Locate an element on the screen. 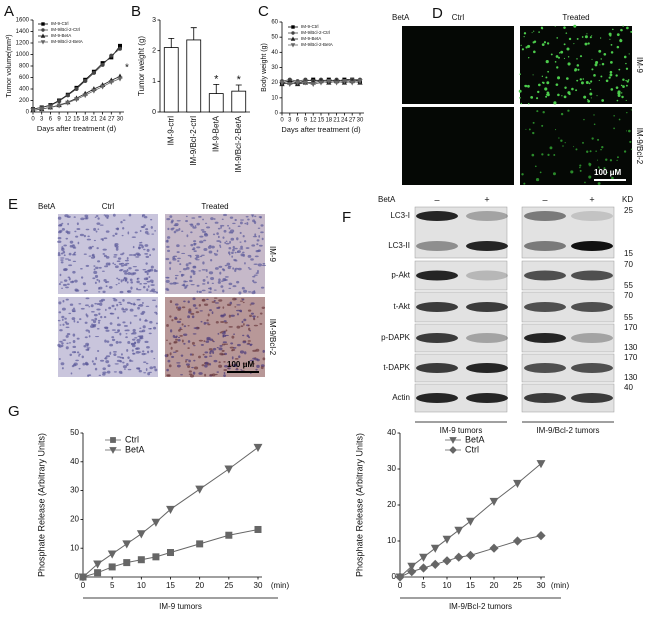 Image resolution: width=650 pixels, height=622 pixels. x-tick-label: 0 is located at coordinates (83, 585).